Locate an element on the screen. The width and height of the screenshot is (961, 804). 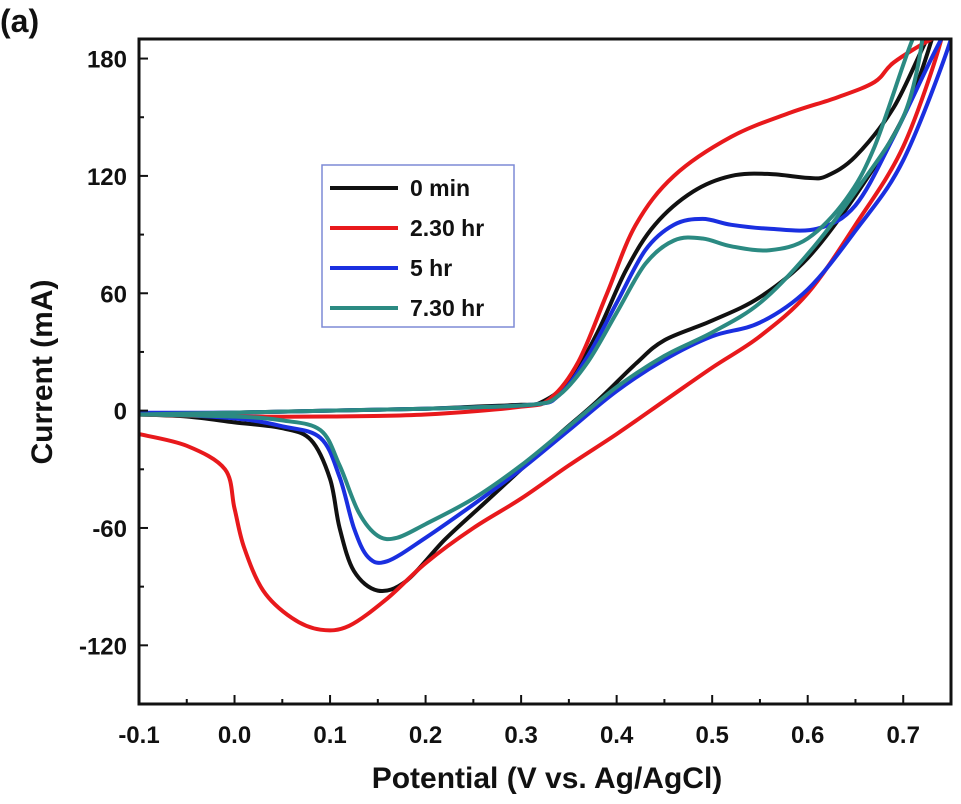
legend-label-1: 2.30 hr is located at coordinates (447, 228).